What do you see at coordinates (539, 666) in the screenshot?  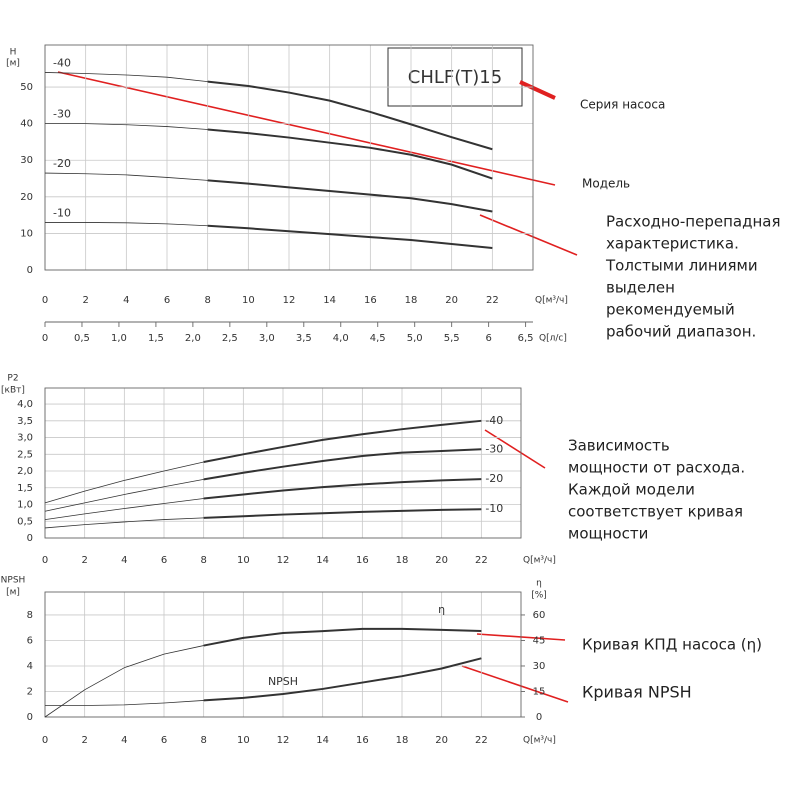 I see `y2-tick-label: 30` at bounding box center [539, 666].